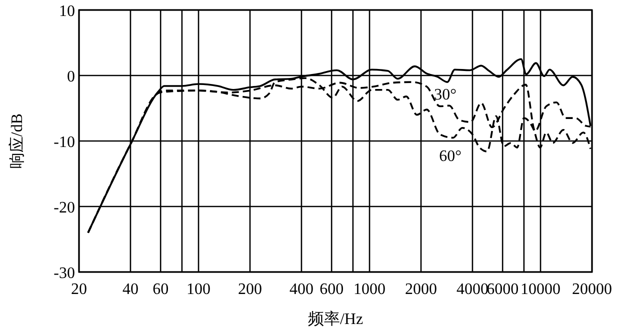 The height and width of the screenshot is (336, 630). I want to click on x-tick-label: 20, so click(79, 289).